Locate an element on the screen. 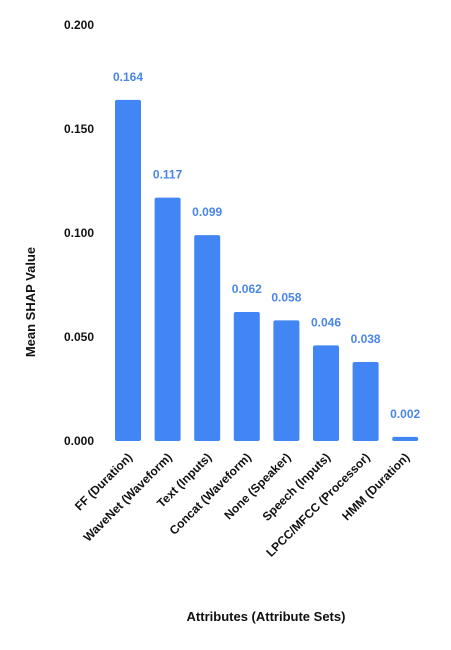  data-label: 0.164 is located at coordinates (128, 77).